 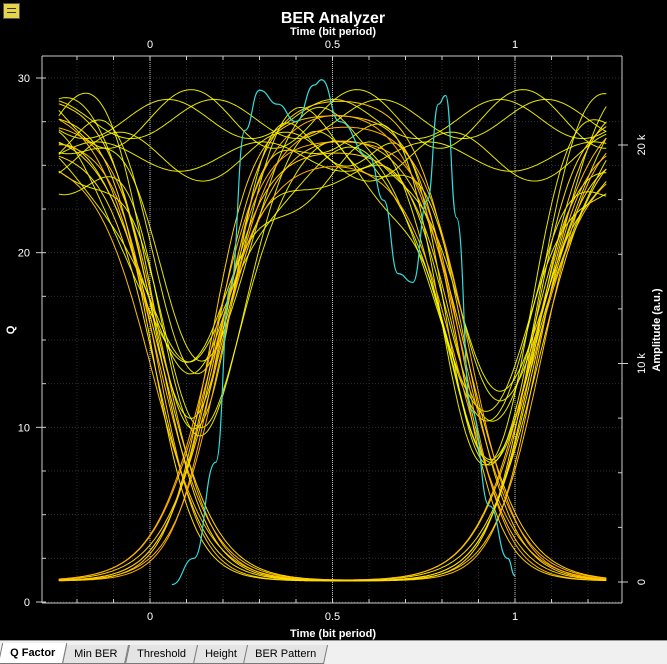 What do you see at coordinates (27, 603) in the screenshot?
I see `y-left-tick-label: 0` at bounding box center [27, 603].